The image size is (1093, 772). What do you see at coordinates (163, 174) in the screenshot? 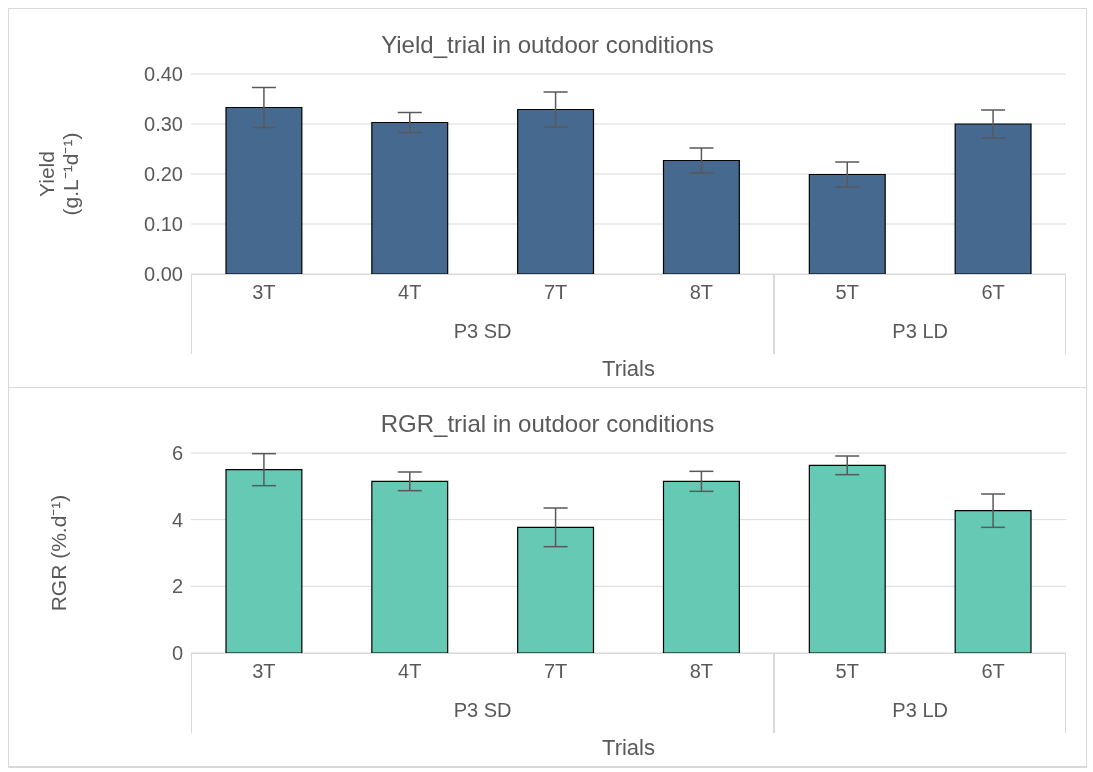
I see `y-tick-label: 0.20` at bounding box center [163, 174].